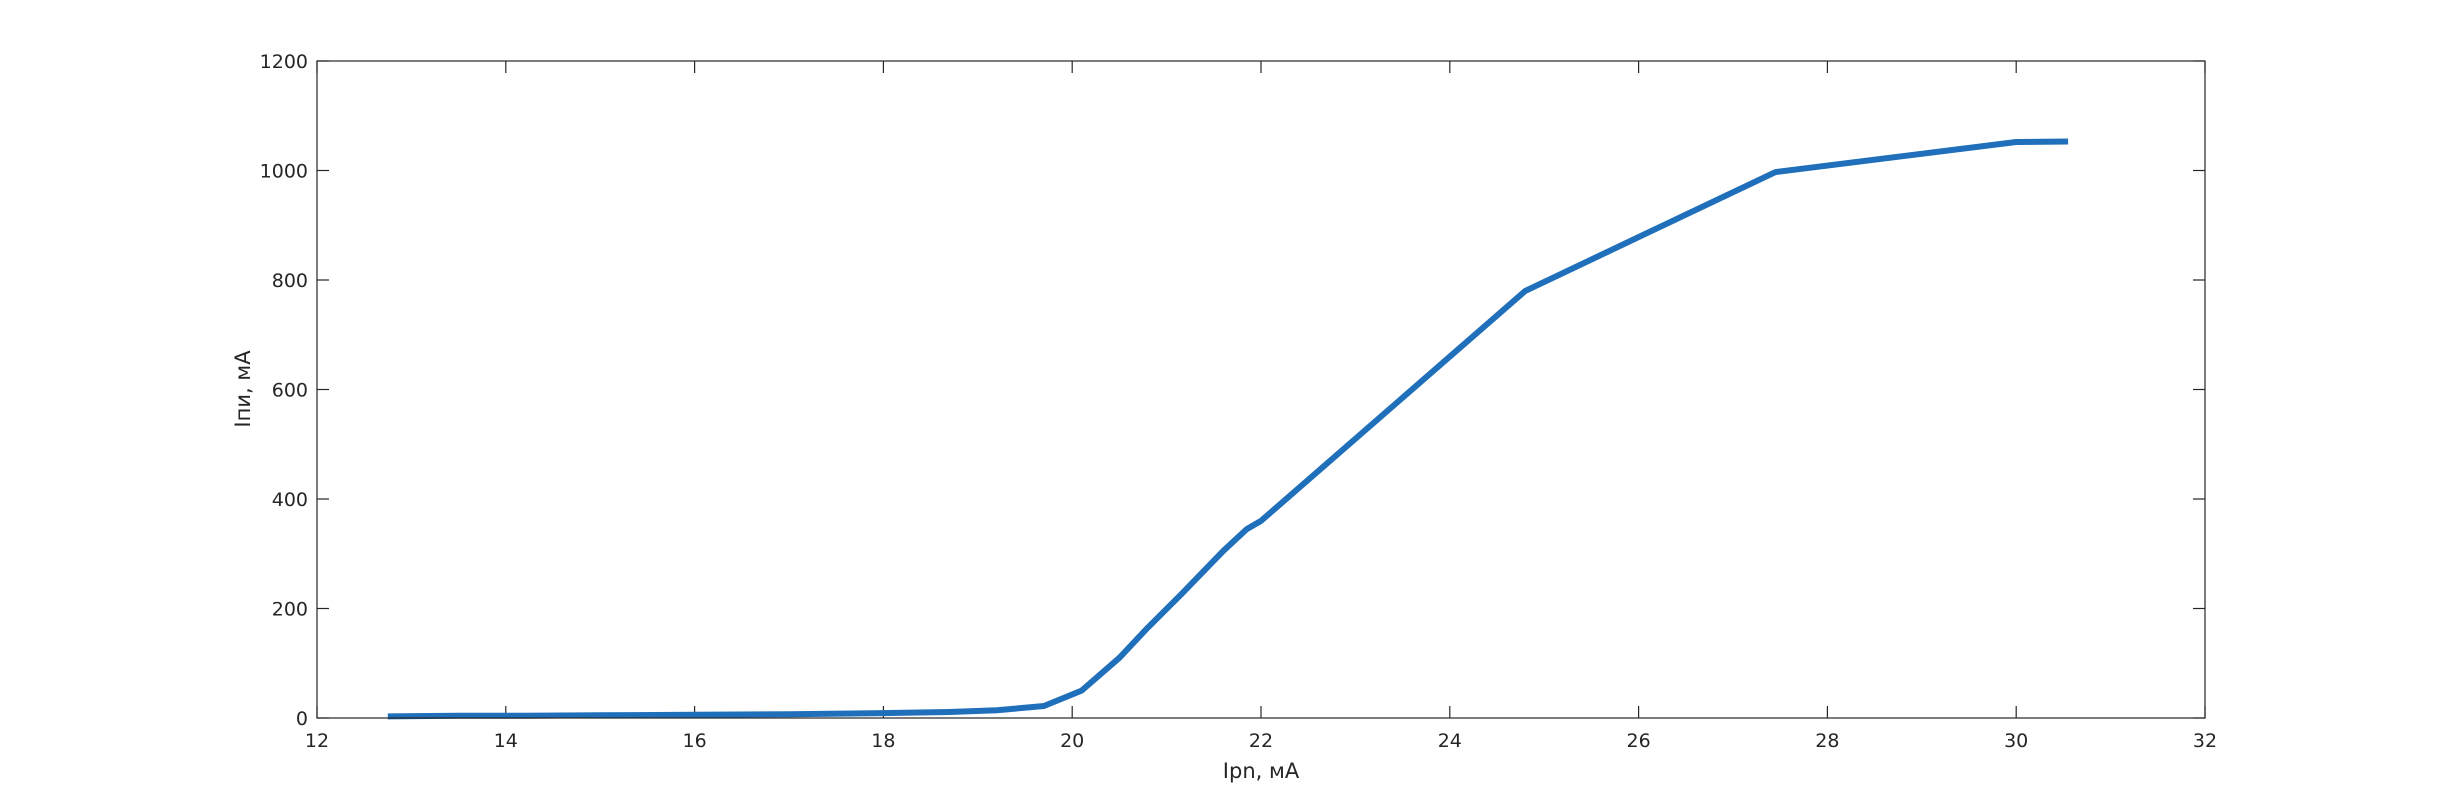  Describe the element at coordinates (1072, 741) in the screenshot. I see `x-tick-label: 20` at that location.